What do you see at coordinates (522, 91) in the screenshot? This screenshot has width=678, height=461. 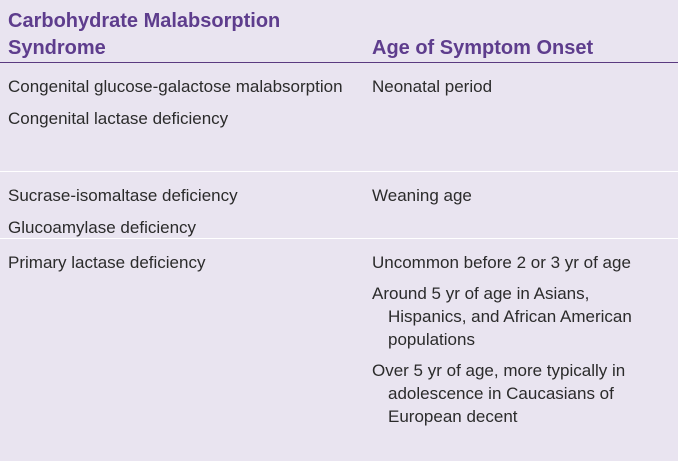 I see `onset-cell: Neonatal period` at bounding box center [522, 91].